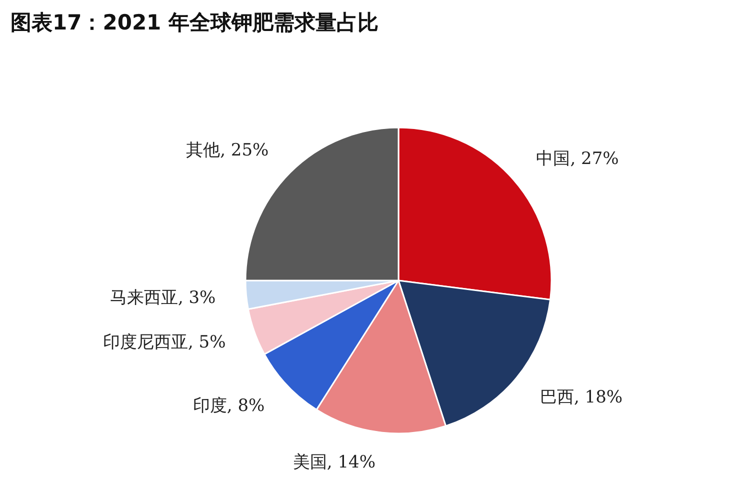  Describe the element at coordinates (577, 159) in the screenshot. I see `slice-label: 中国, 27%` at that location.